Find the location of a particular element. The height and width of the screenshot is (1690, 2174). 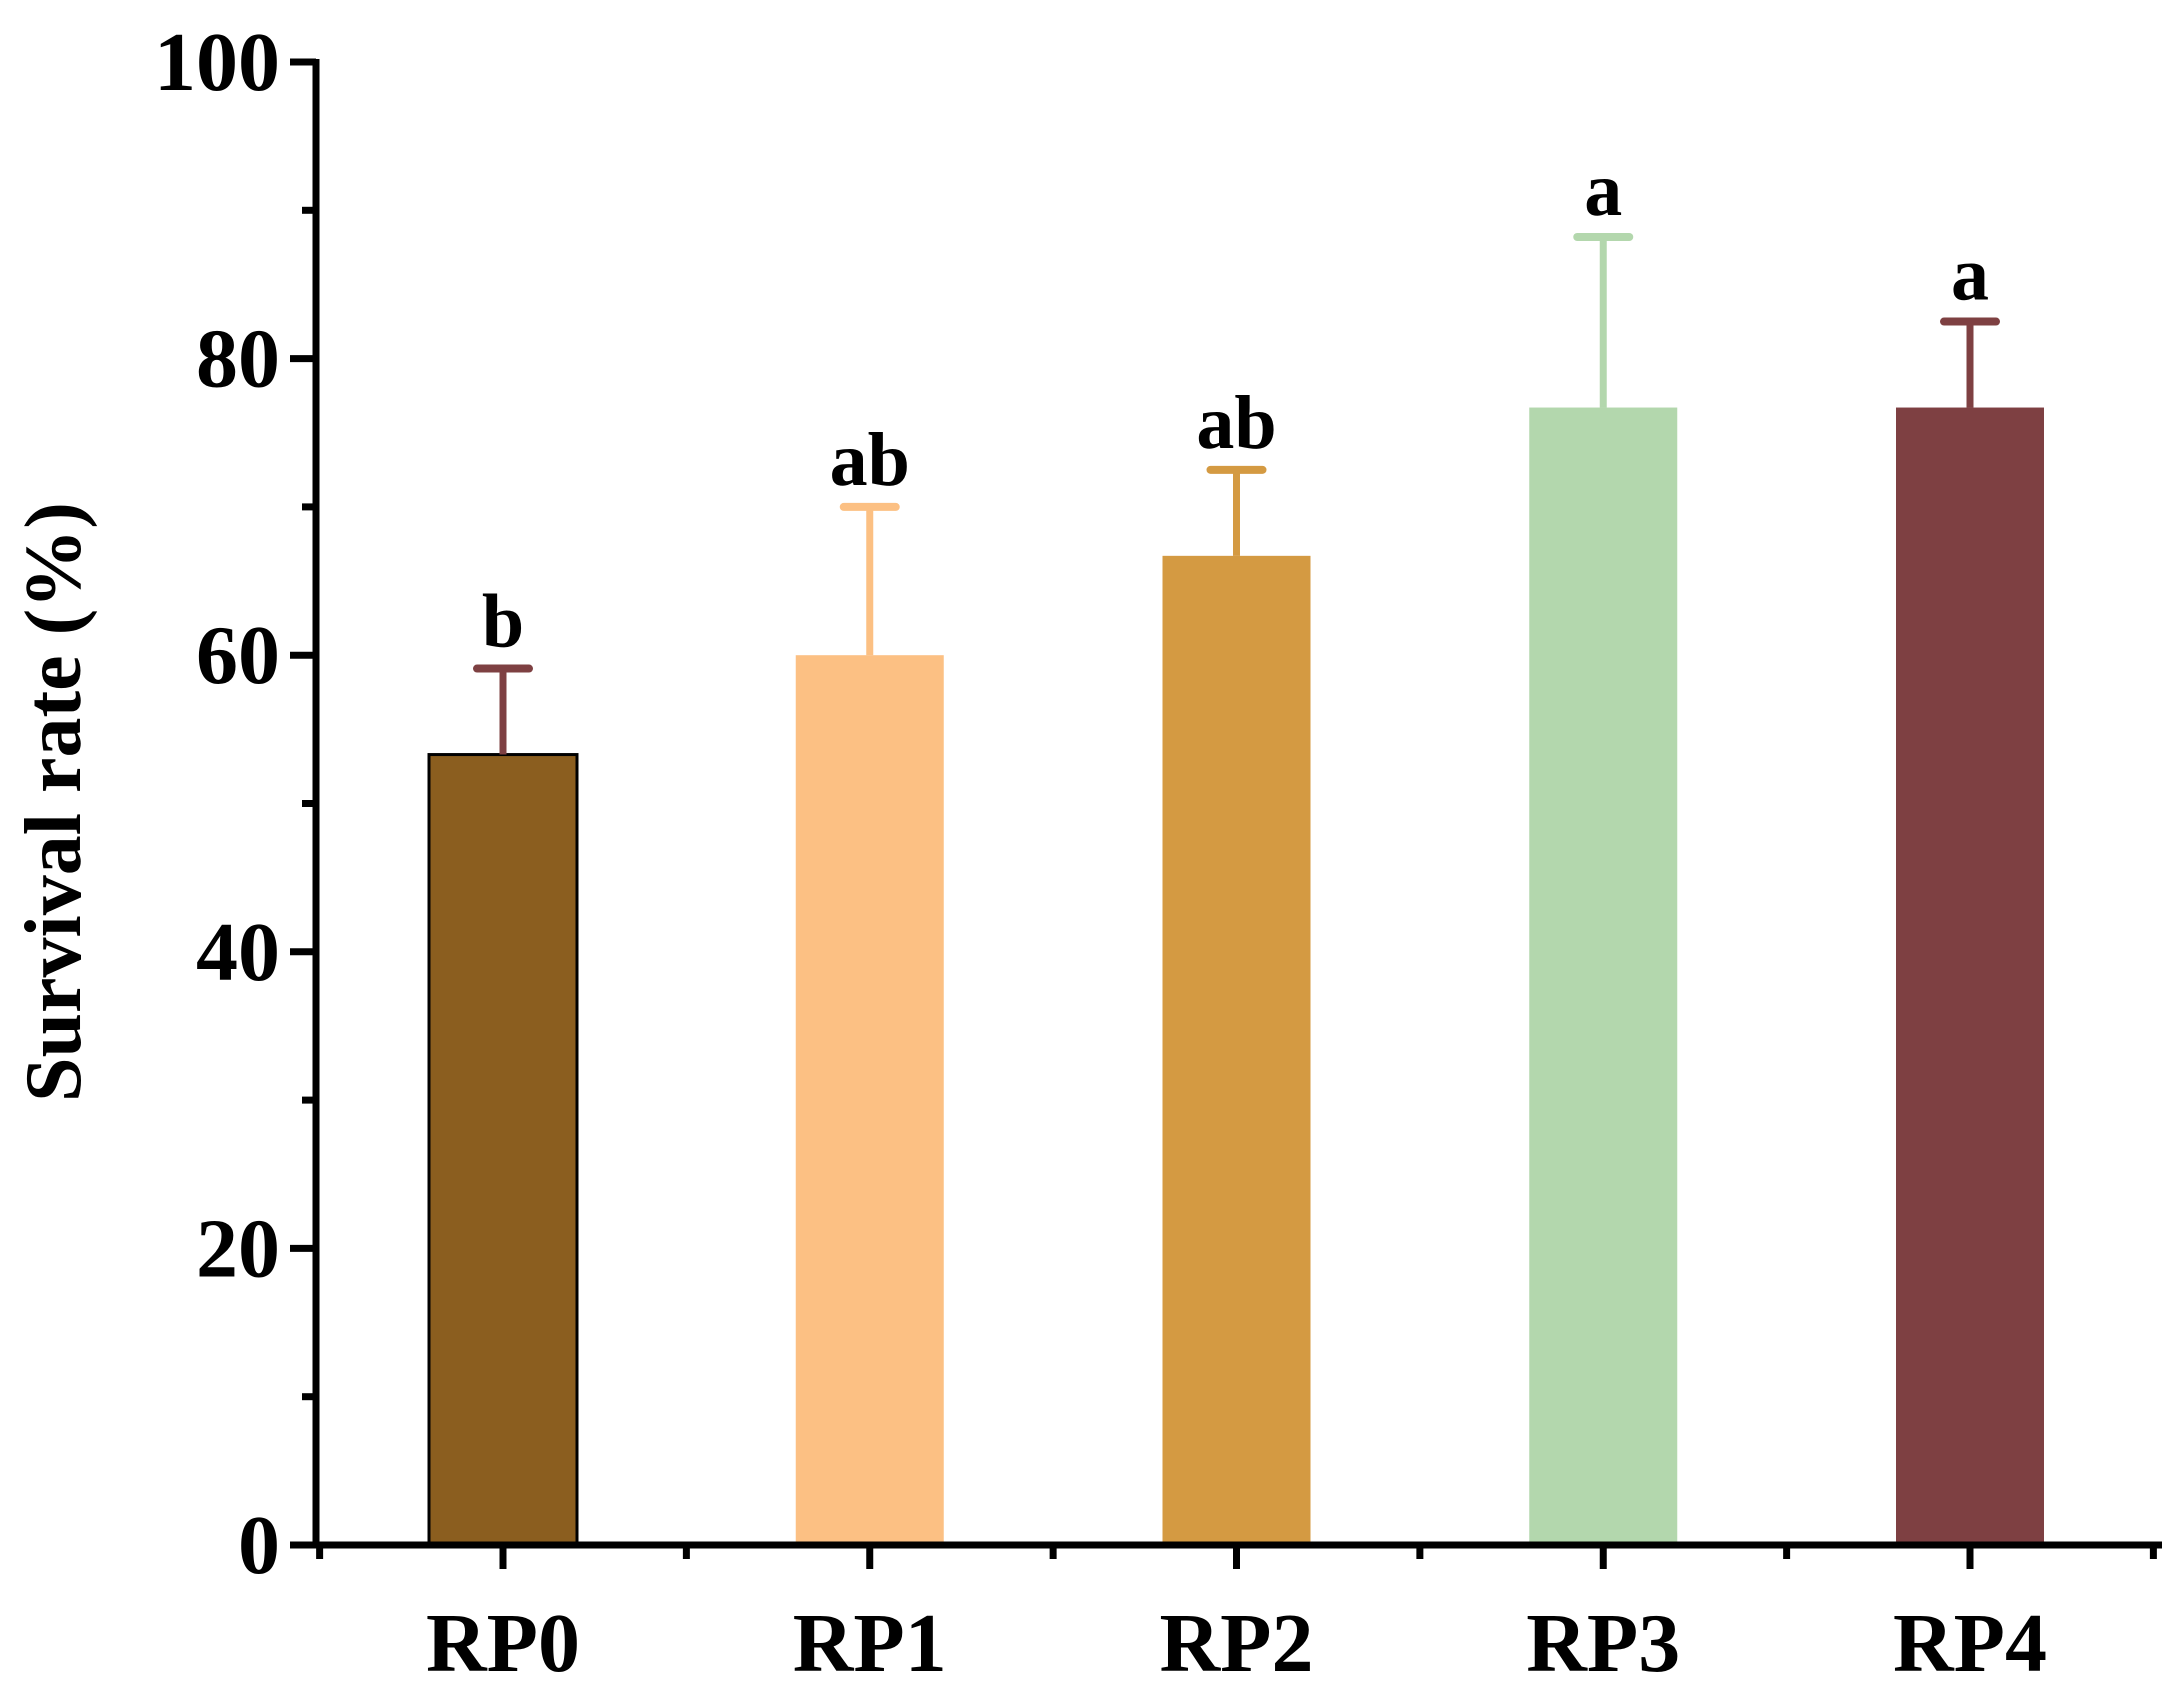

y-tick-label: 40 is located at coordinates (238, 952).